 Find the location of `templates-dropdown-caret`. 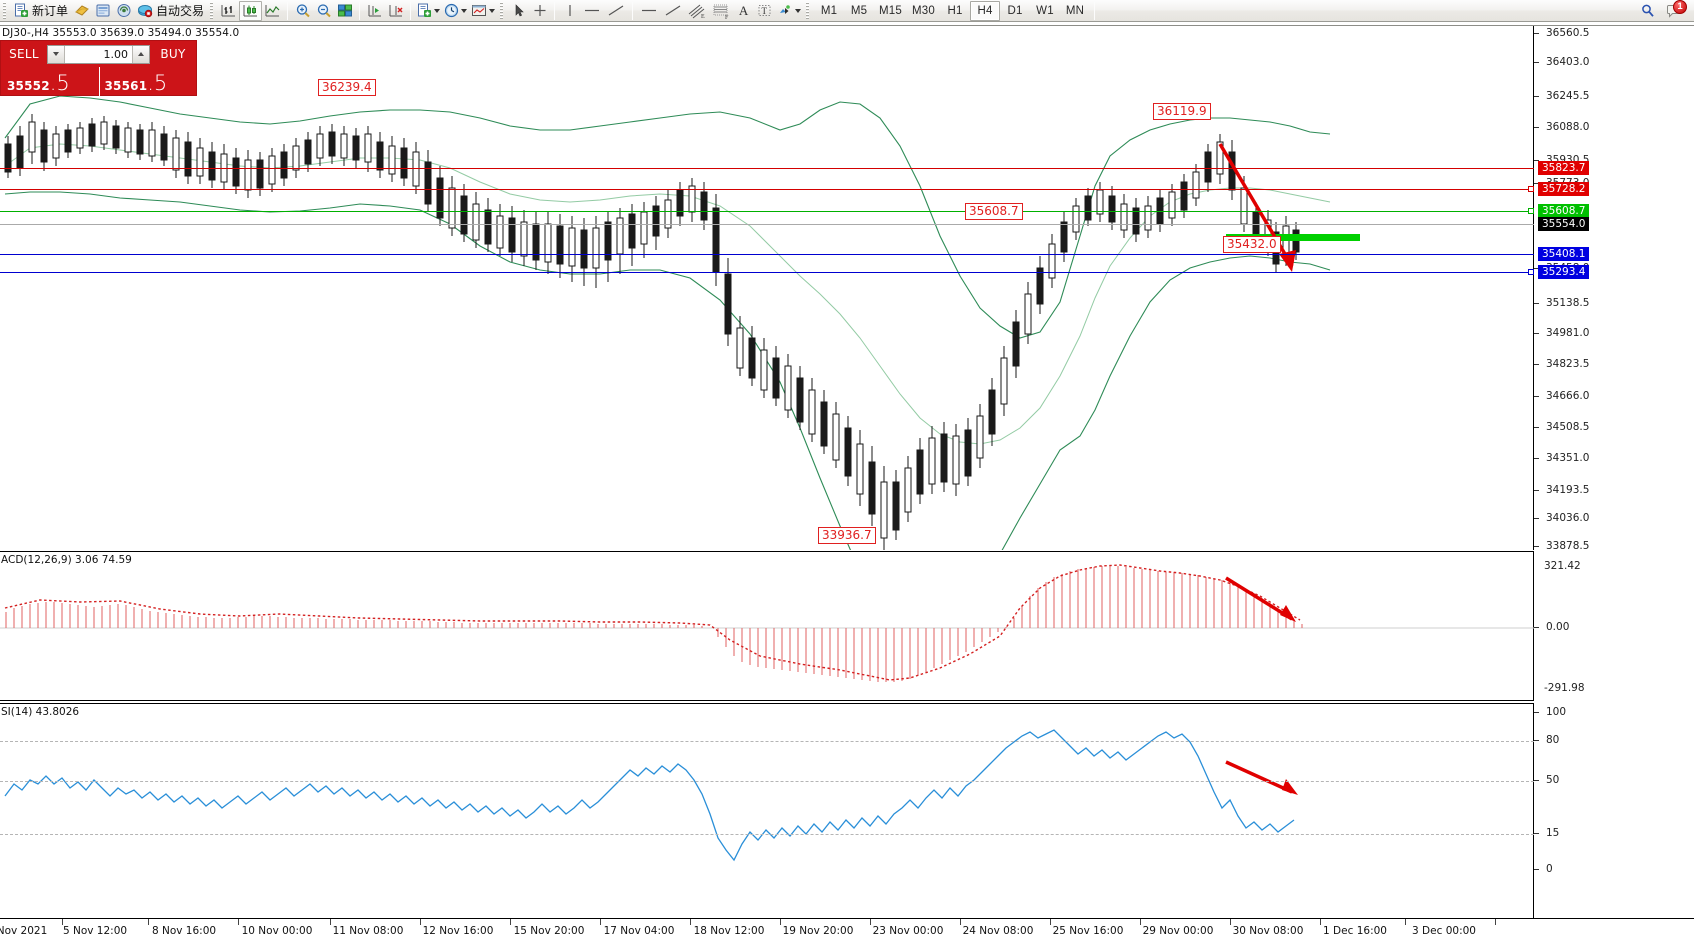

templates-dropdown-caret is located at coordinates (492, 10).